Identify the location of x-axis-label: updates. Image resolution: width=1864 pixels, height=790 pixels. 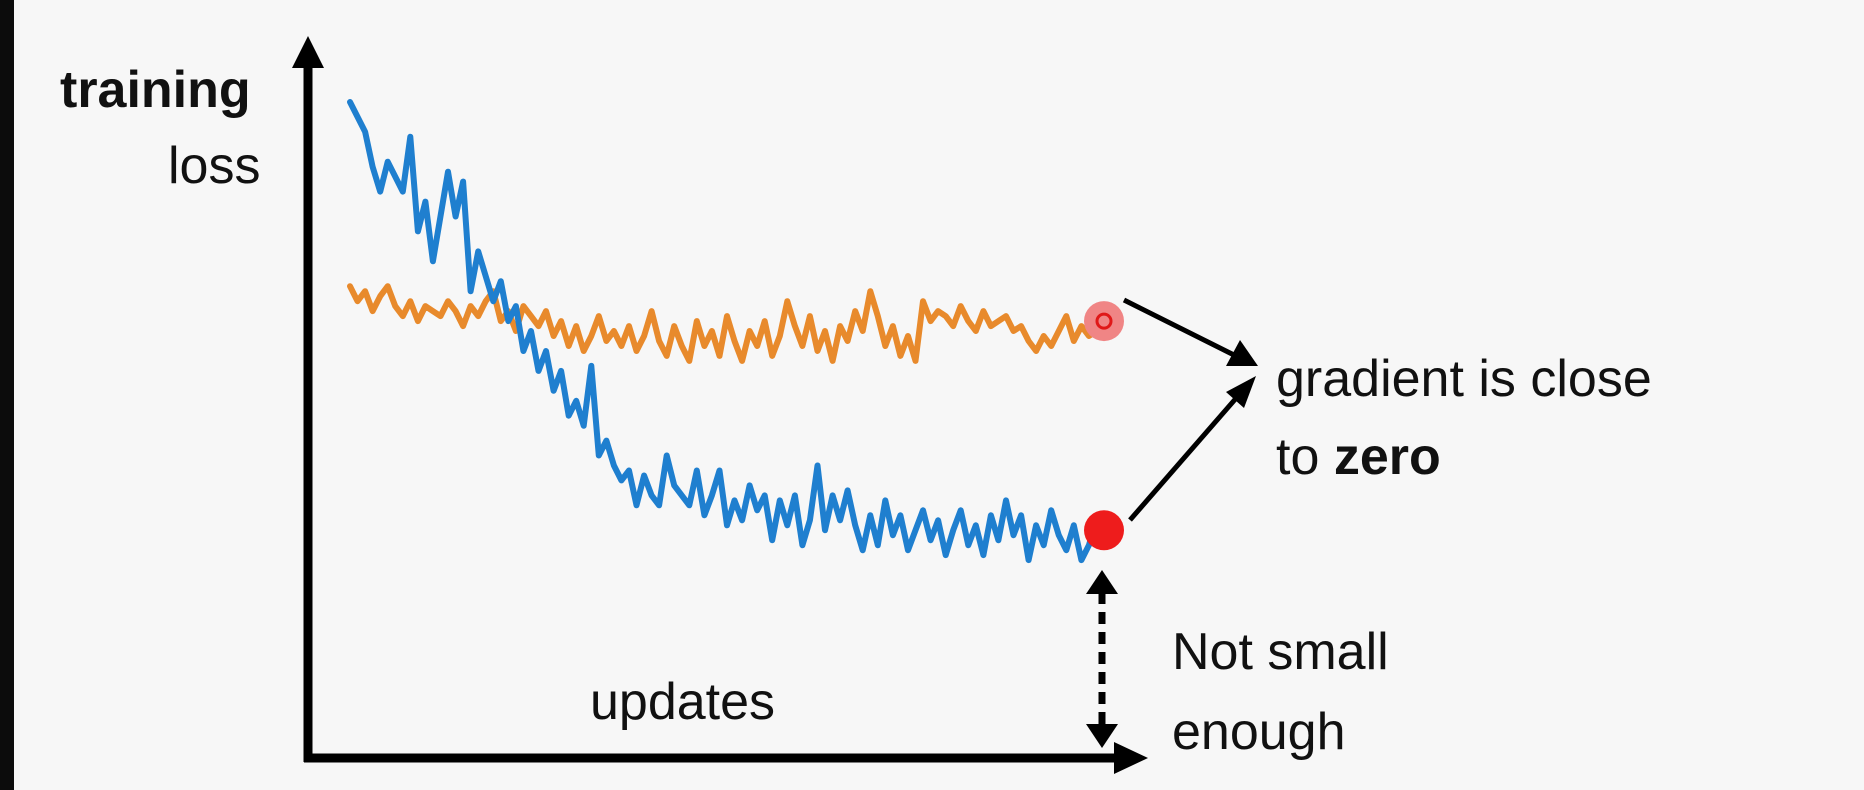
(683, 702).